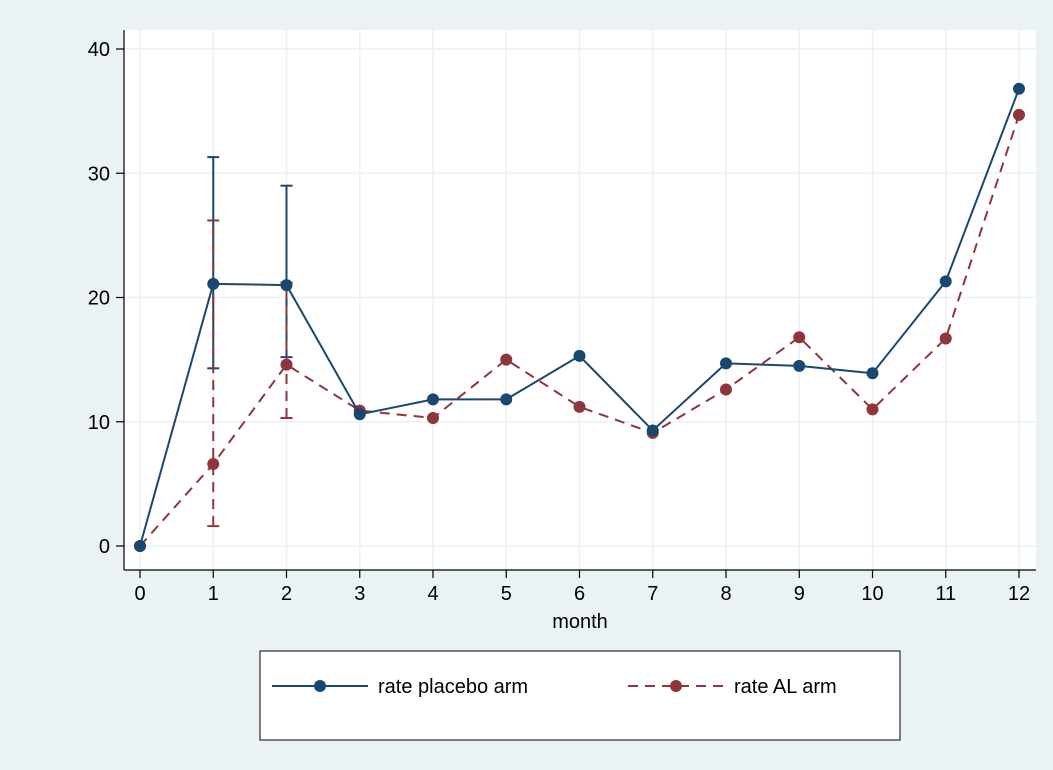 The image size is (1053, 770). Describe the element at coordinates (286, 594) in the screenshot. I see `x-tick-label: 2` at that location.